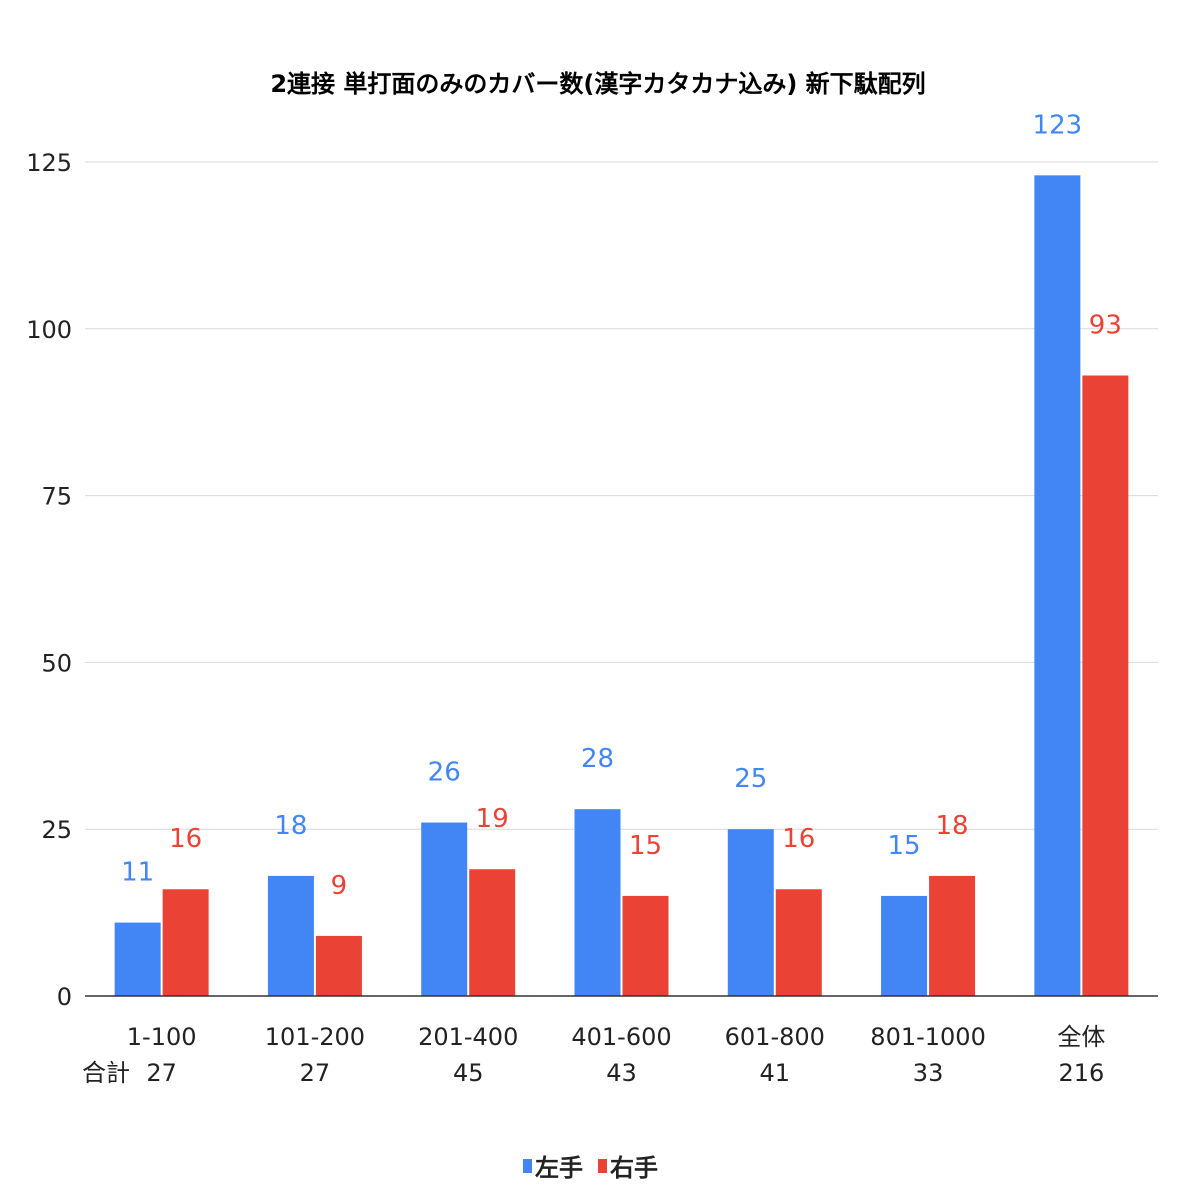 The width and height of the screenshot is (1196, 1196). Describe the element at coordinates (64, 997) in the screenshot. I see `y-tick-label: 0` at that location.